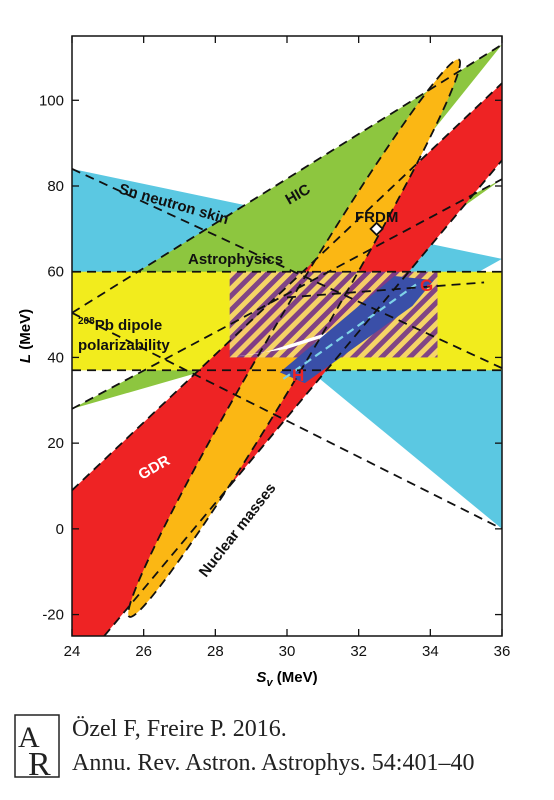 This screenshot has height=800, width=554. Describe the element at coordinates (55, 186) in the screenshot. I see `y-tick-label: 80` at that location.